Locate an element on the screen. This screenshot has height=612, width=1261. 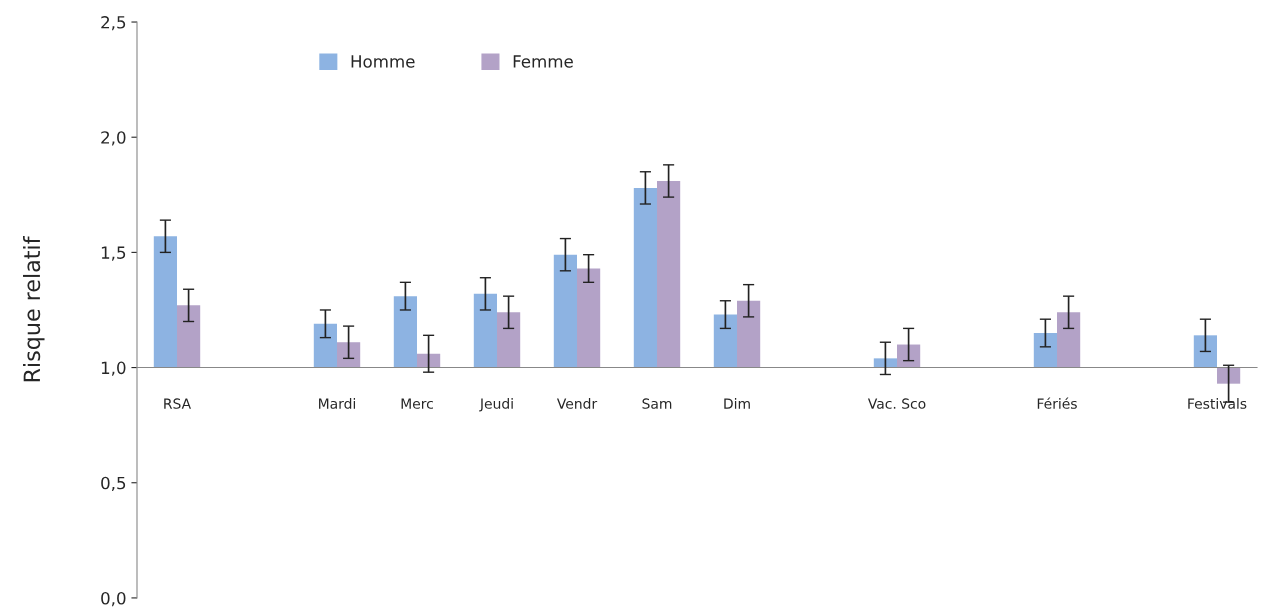
legend-label: Homme is located at coordinates (383, 61).